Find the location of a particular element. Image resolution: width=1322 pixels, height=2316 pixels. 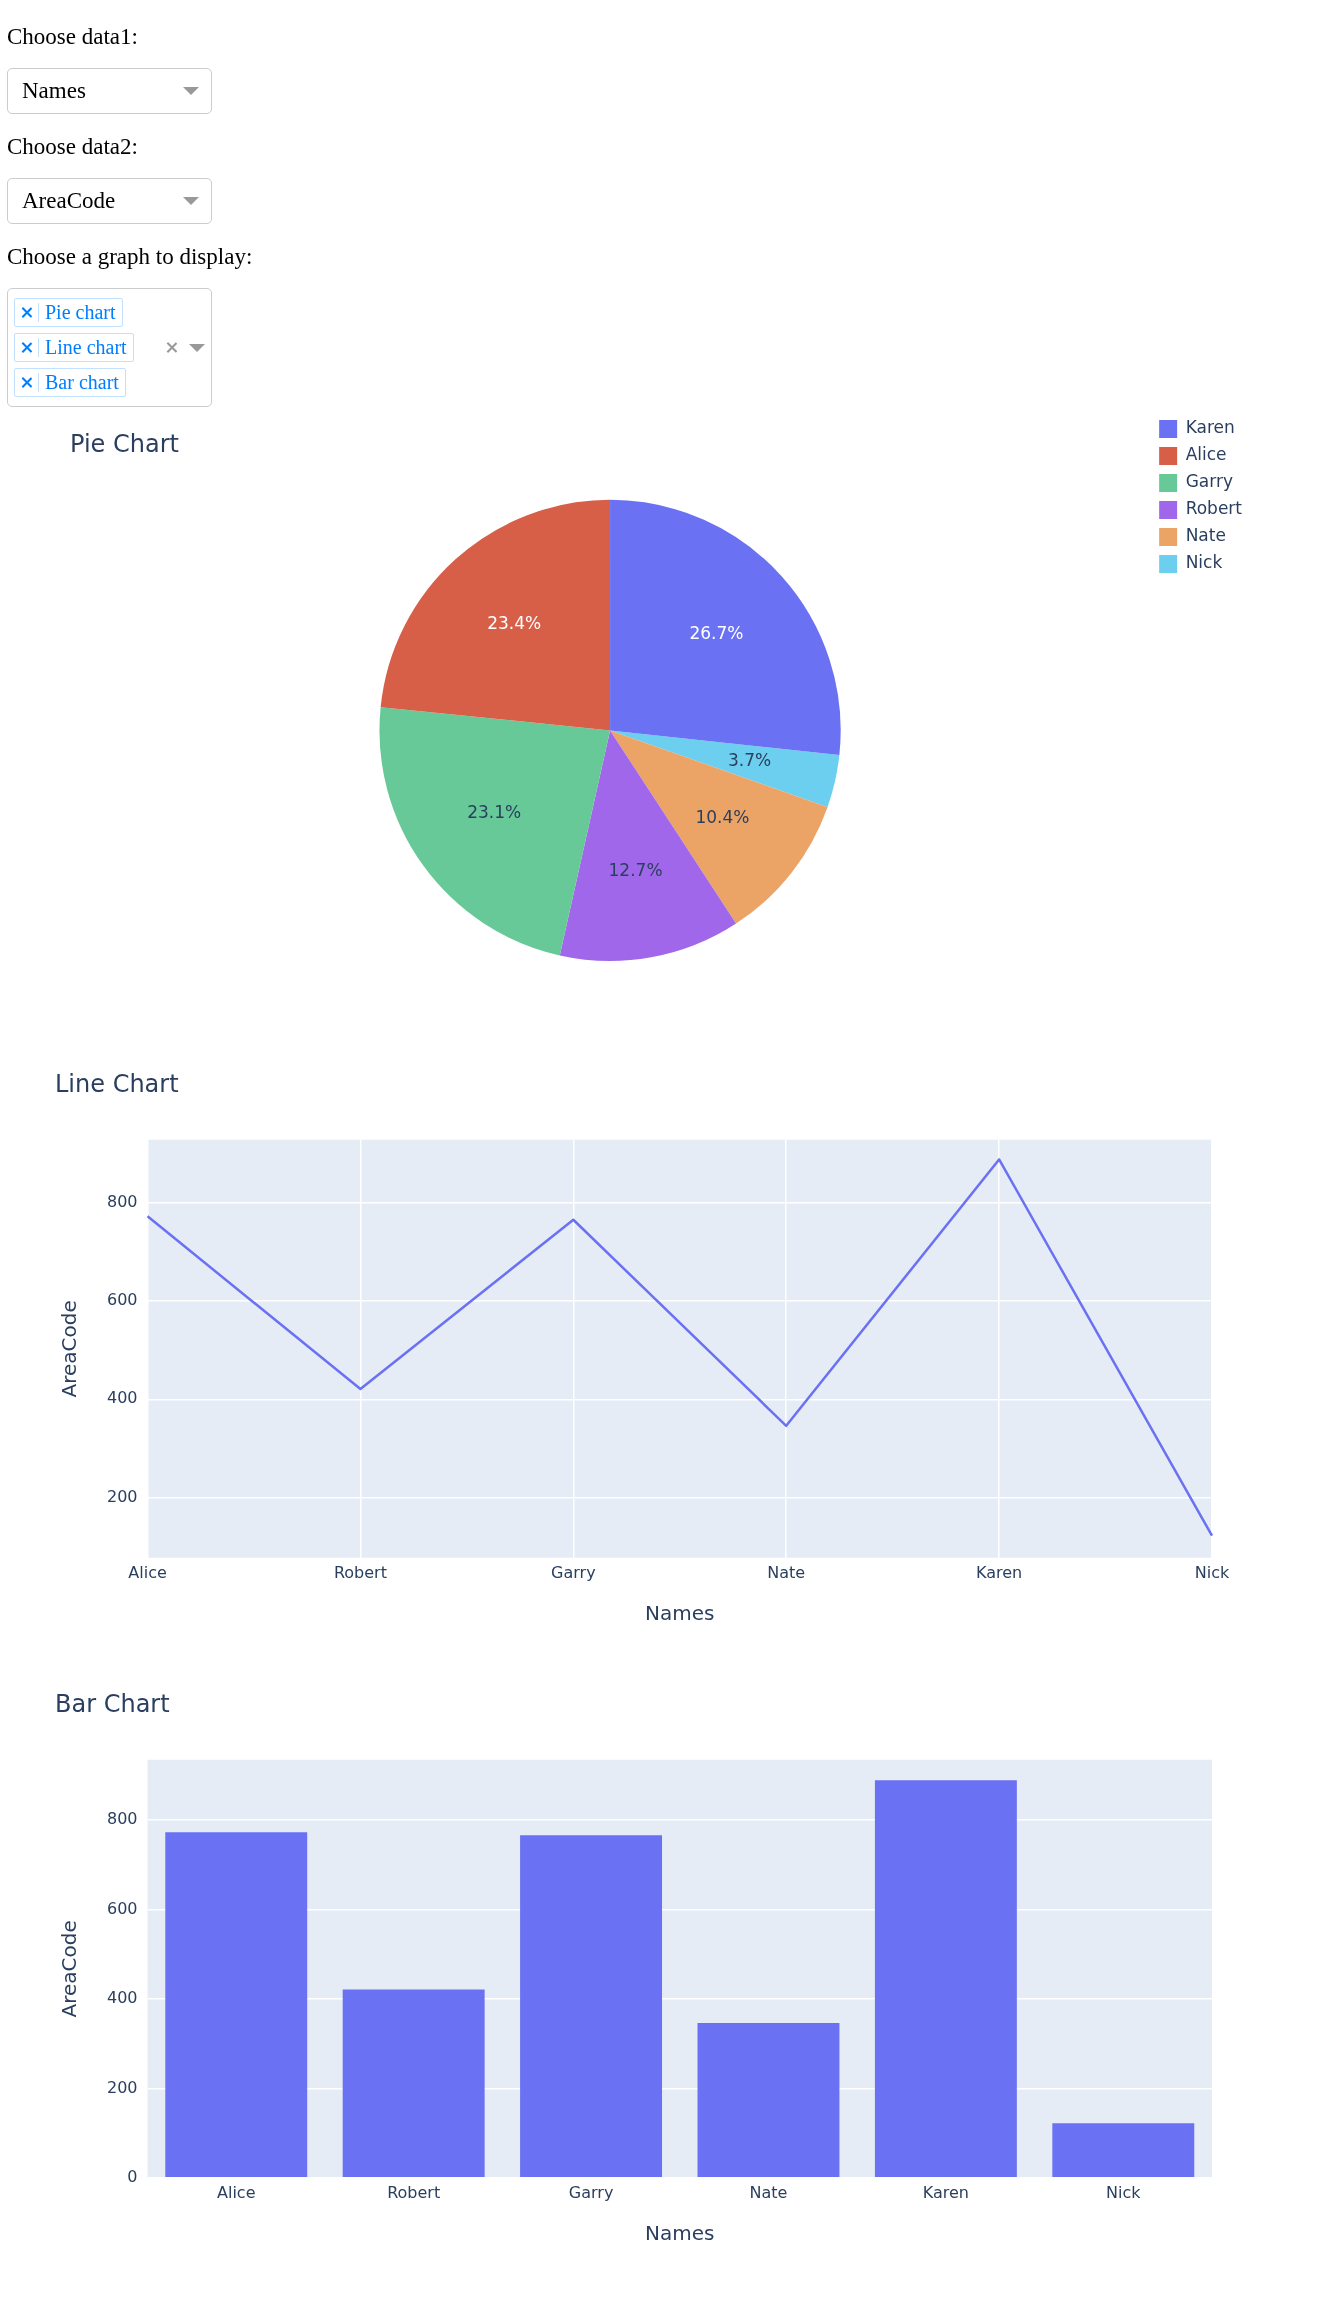

text: Line chart is located at coordinates (86, 347).